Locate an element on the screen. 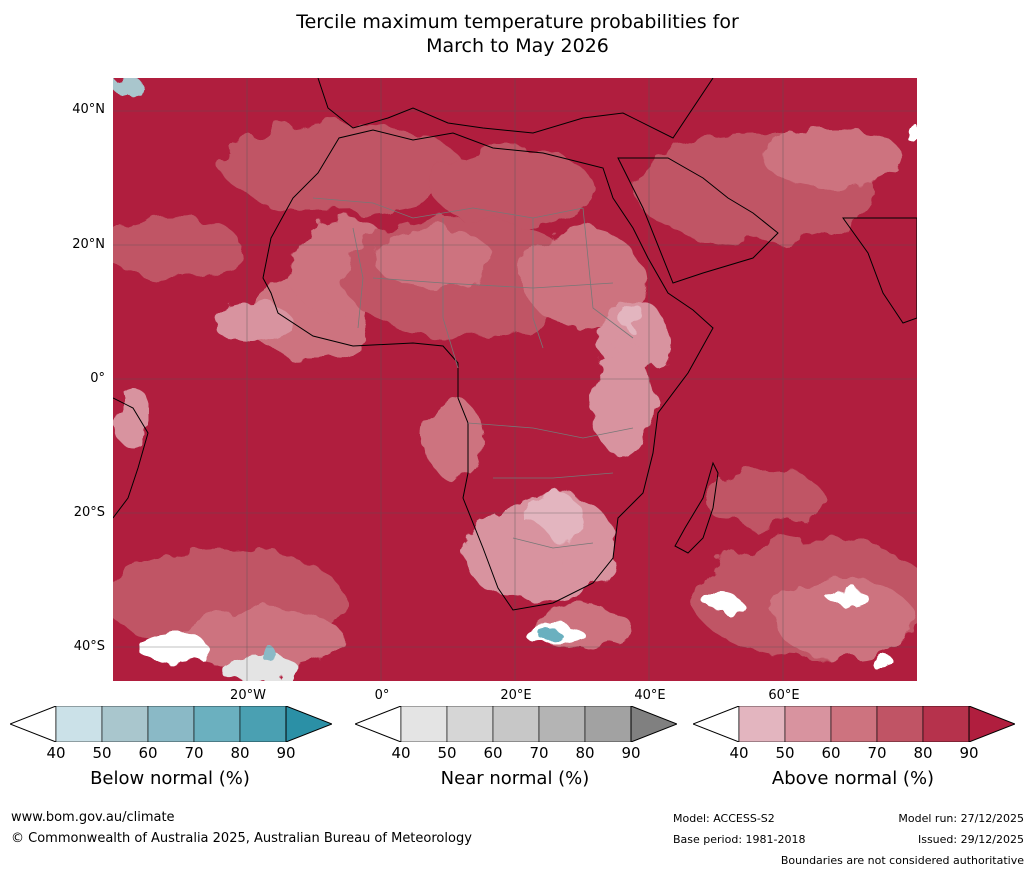 The width and height of the screenshot is (1035, 873). colorbar-title-below: Below normal (%) is located at coordinates (170, 778).